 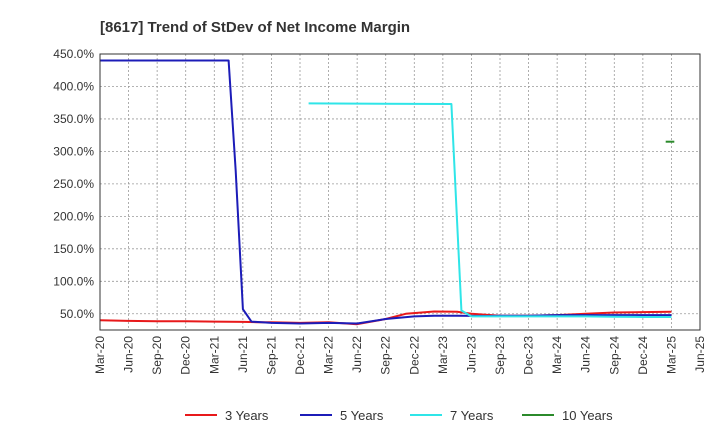 I want to click on x-tick-label: Mar-23, so click(x=443, y=355).